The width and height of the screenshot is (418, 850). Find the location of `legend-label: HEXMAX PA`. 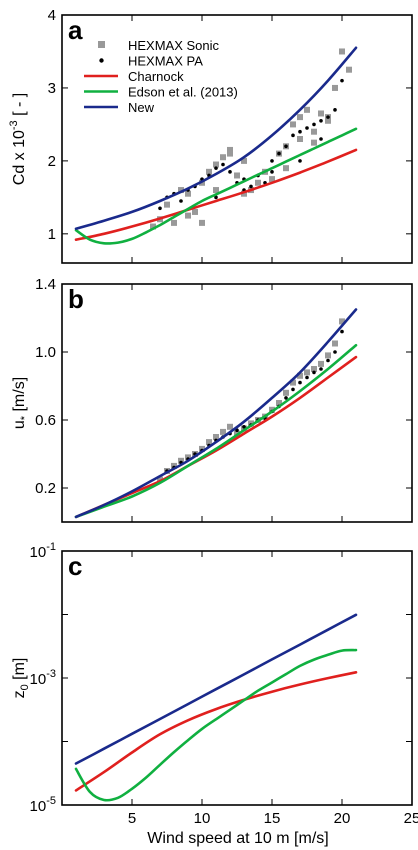

legend-label: HEXMAX PA is located at coordinates (165, 61).